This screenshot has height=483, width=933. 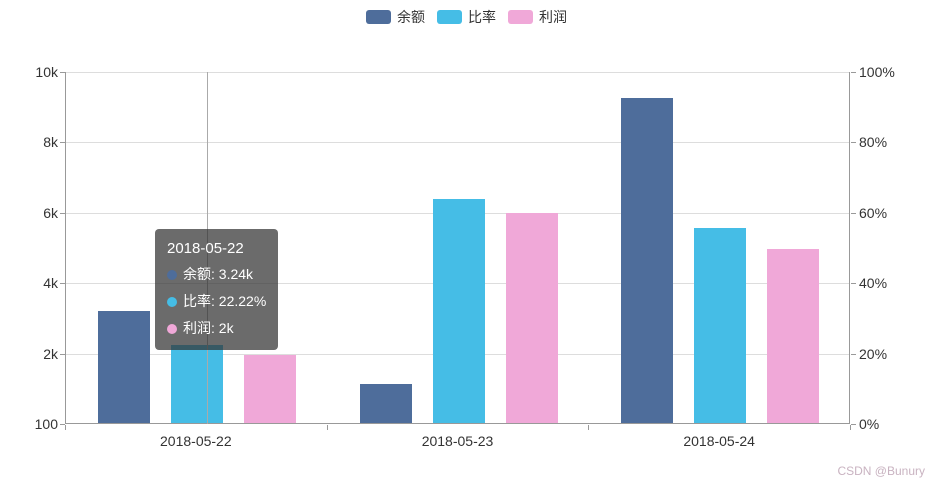 I want to click on tooltip-text: 余额: 3.24k, so click(x=218, y=274).